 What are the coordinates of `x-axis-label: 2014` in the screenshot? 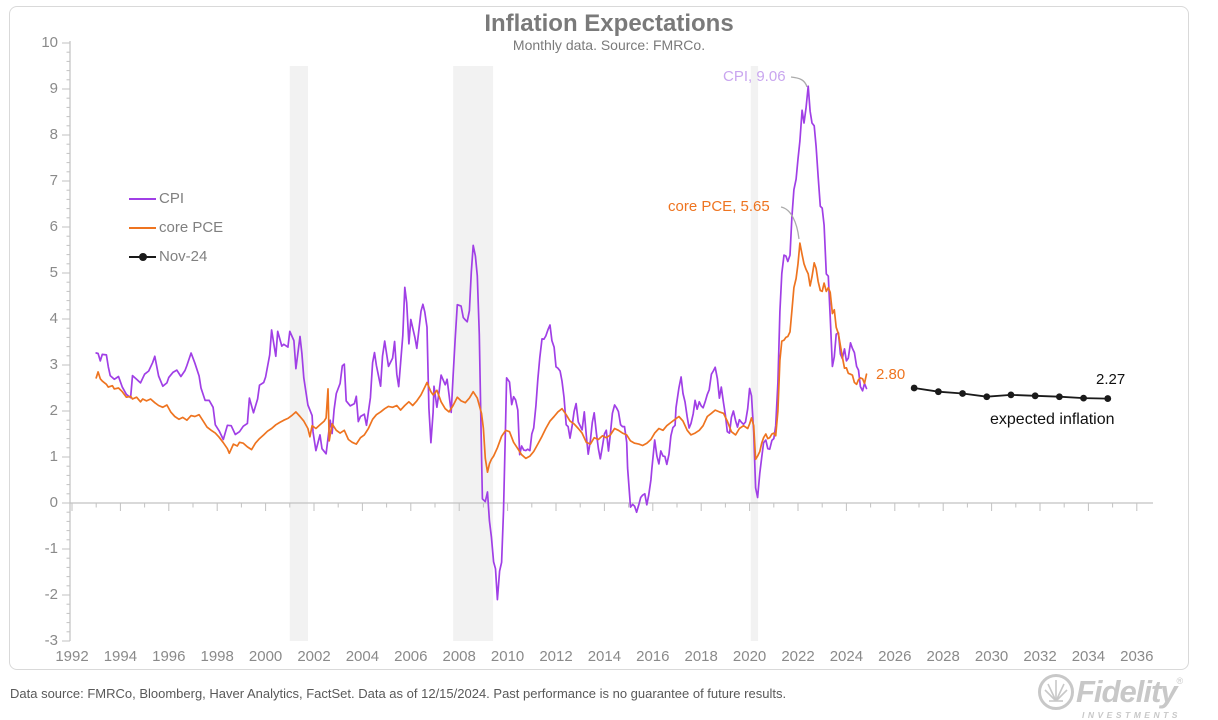 It's located at (604, 656).